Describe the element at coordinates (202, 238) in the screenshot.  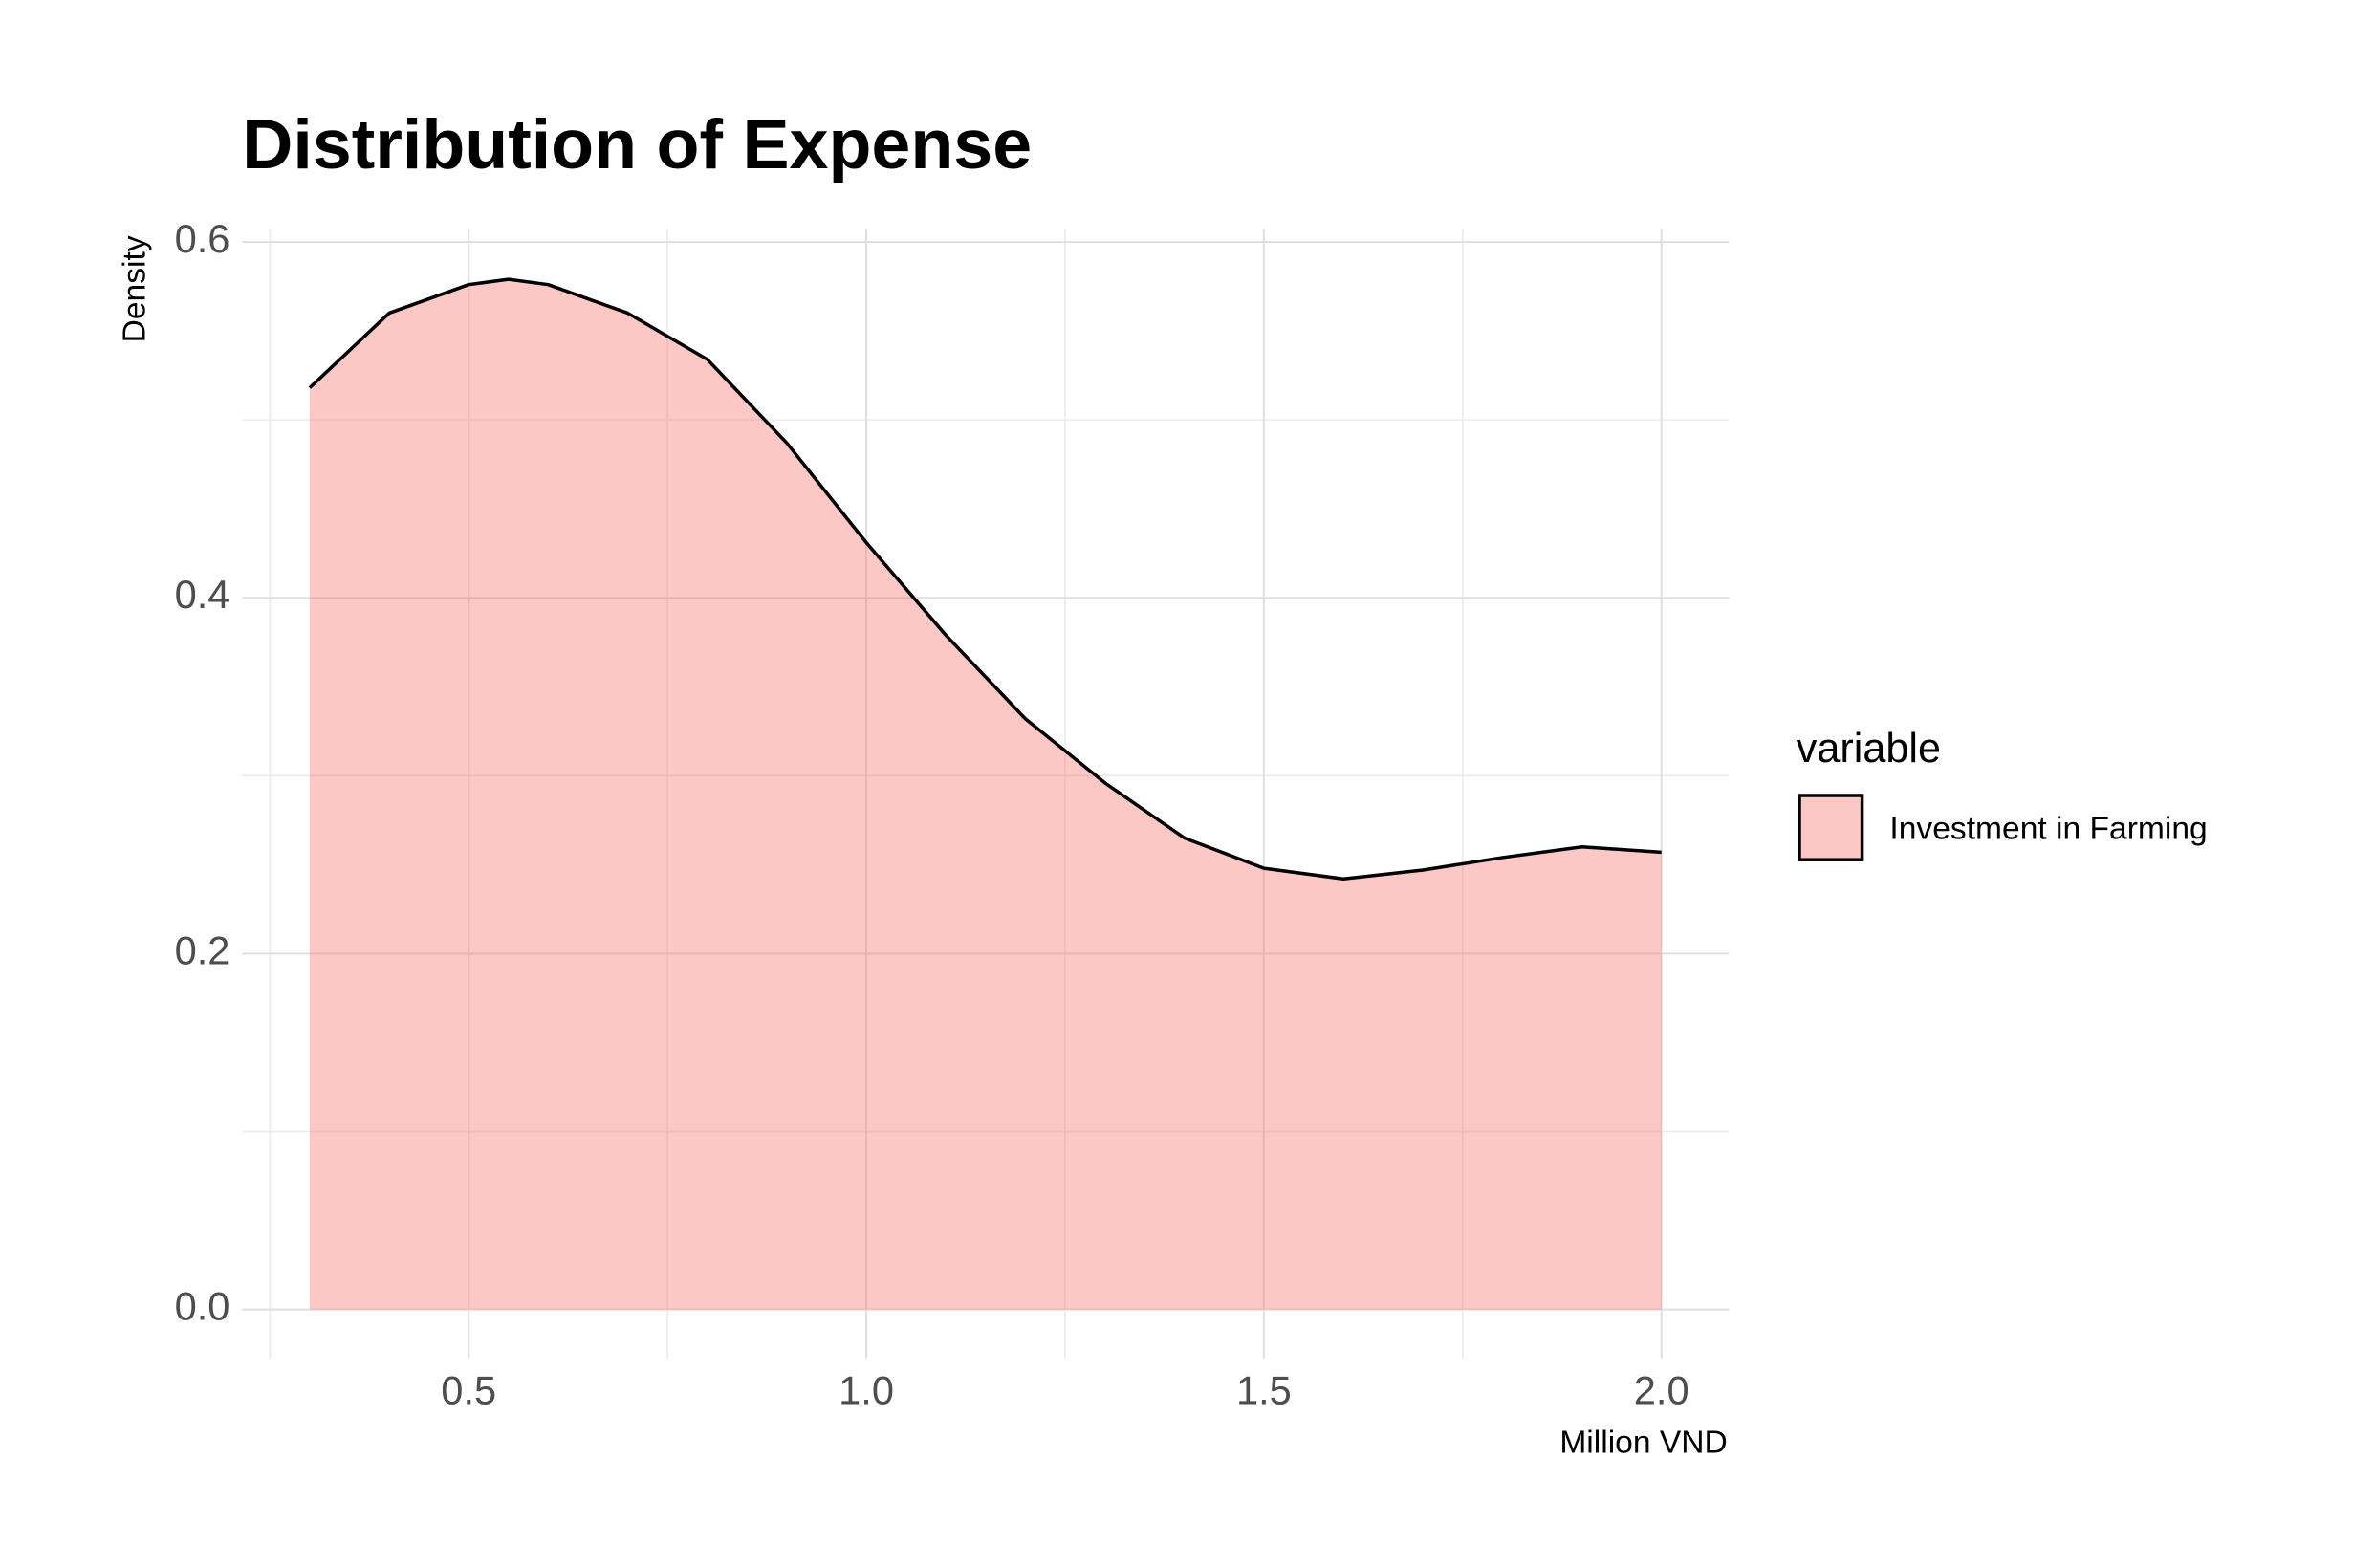
I see `y-tick-label: 0.6` at that location.